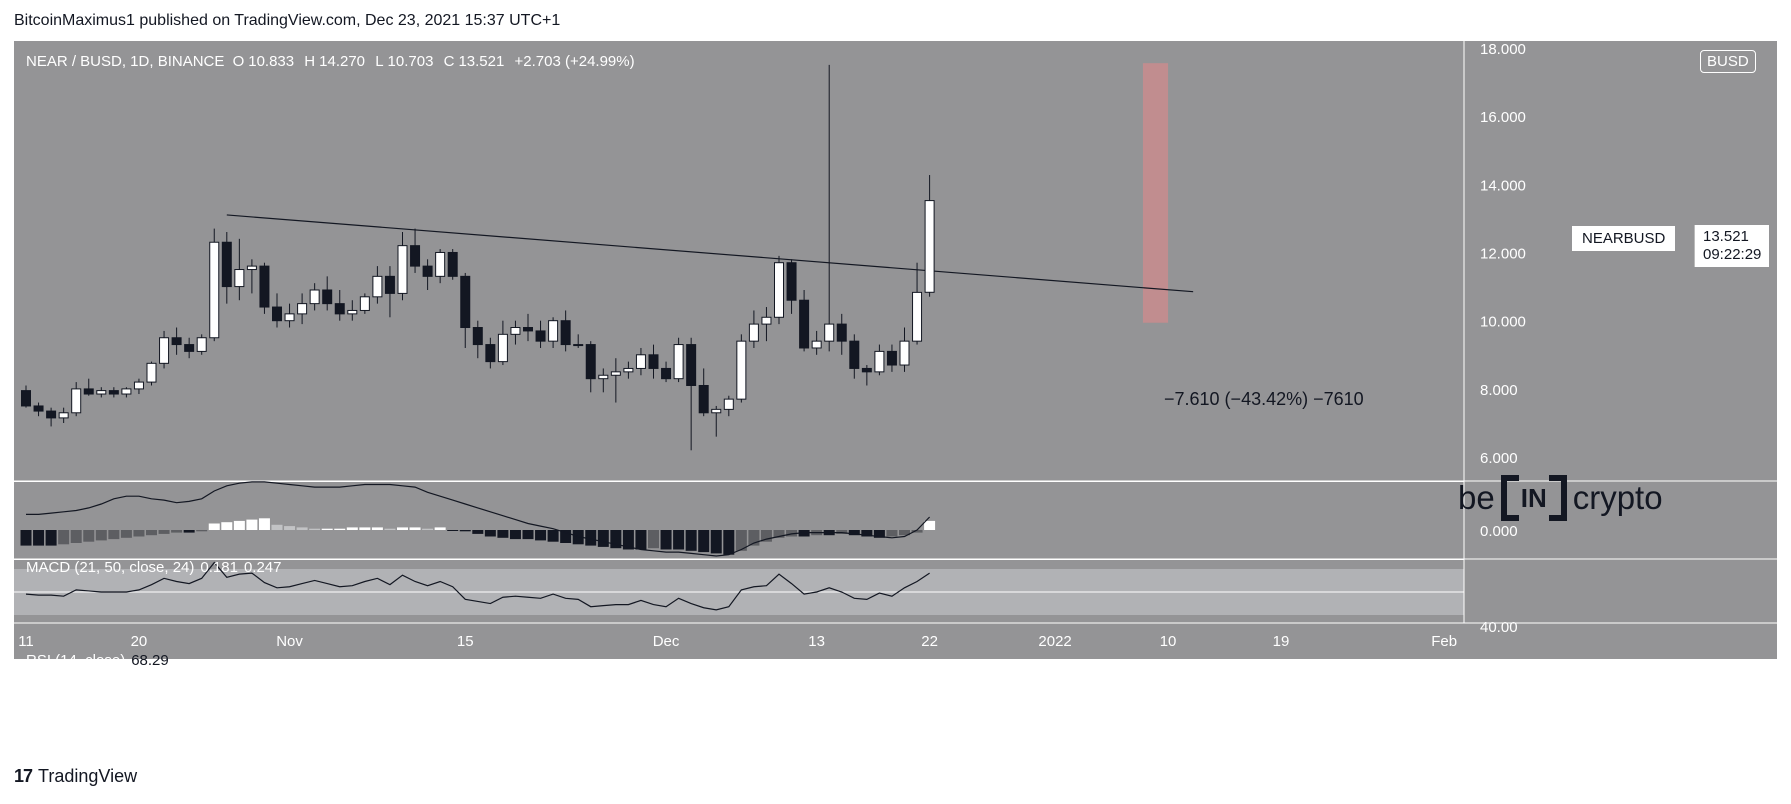 The width and height of the screenshot is (1791, 804). I want to click on price-axis, so click(1620, 350).